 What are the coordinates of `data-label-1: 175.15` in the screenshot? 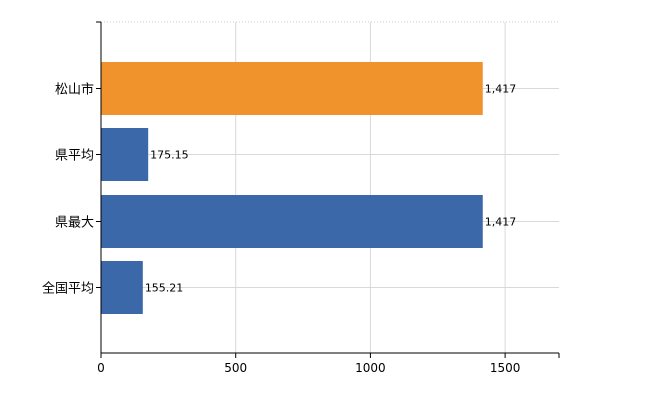 It's located at (169, 155).